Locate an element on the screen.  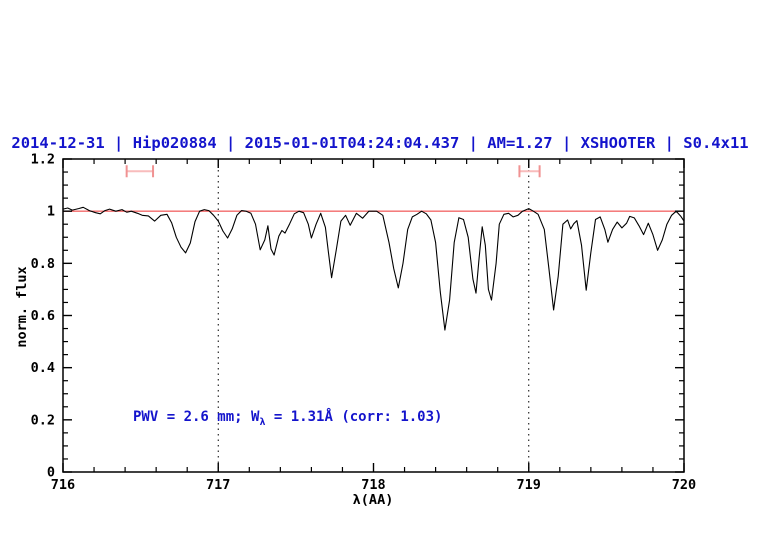
x-tick-label: 716 is located at coordinates (63, 485).